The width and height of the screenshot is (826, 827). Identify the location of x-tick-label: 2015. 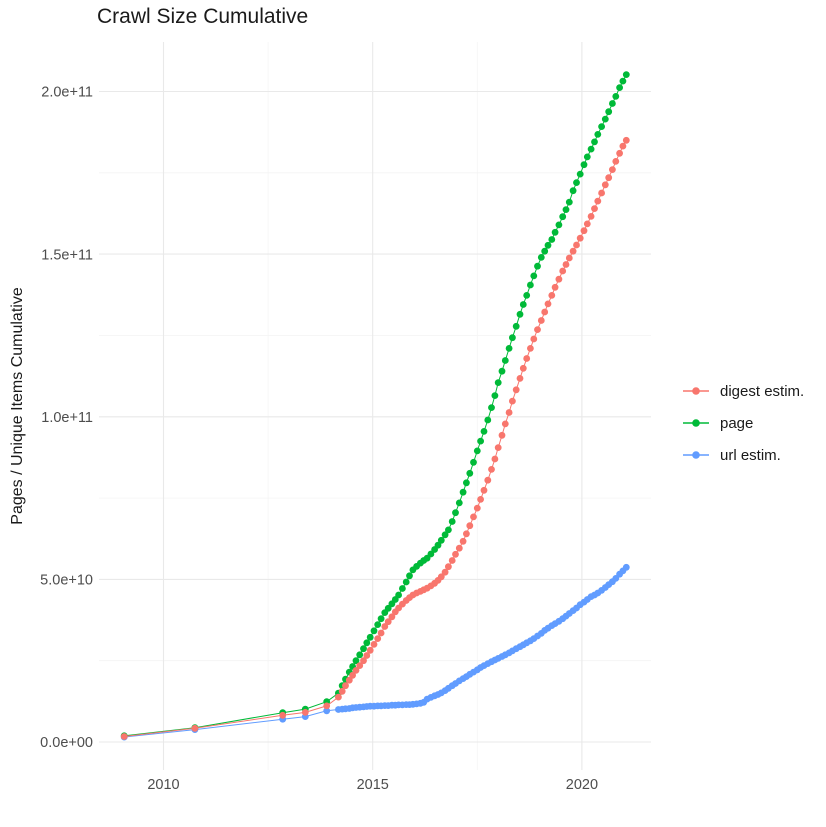
(373, 785).